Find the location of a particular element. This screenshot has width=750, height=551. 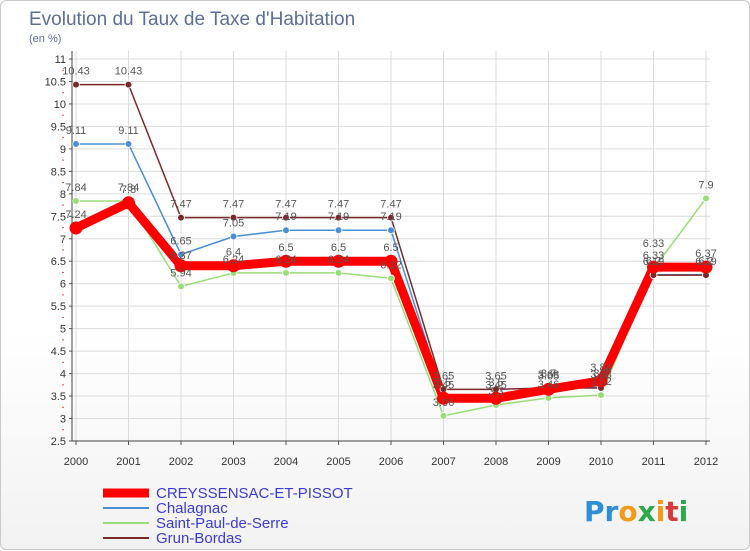

chart-subtitle: (en %) is located at coordinates (45, 39).